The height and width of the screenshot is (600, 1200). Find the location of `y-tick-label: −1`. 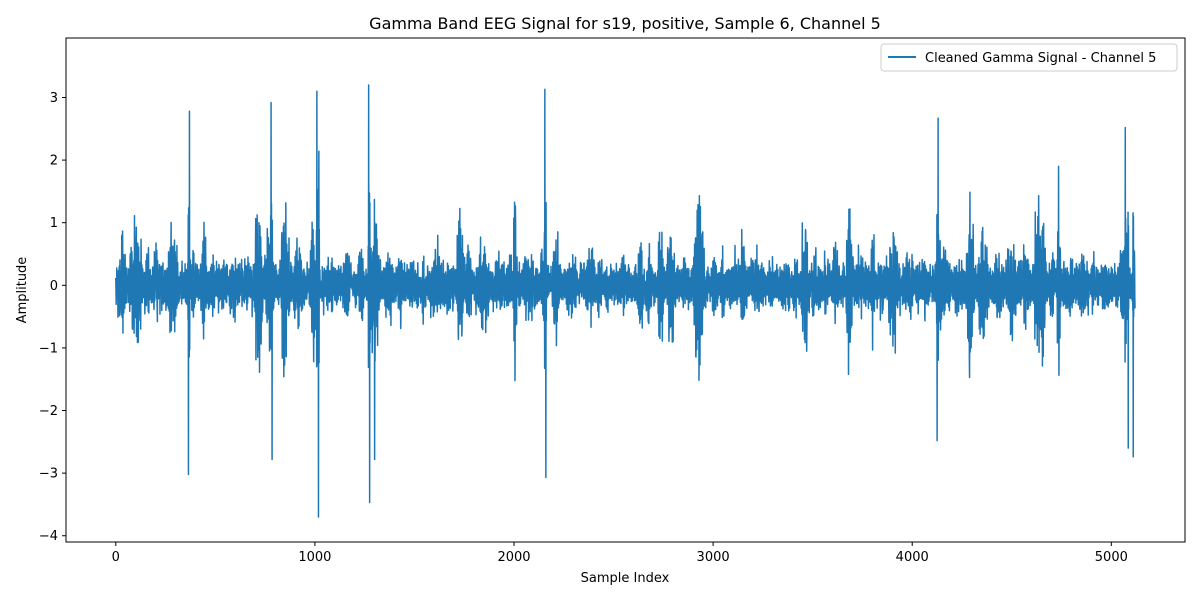

y-tick-label: −1 is located at coordinates (48, 348).